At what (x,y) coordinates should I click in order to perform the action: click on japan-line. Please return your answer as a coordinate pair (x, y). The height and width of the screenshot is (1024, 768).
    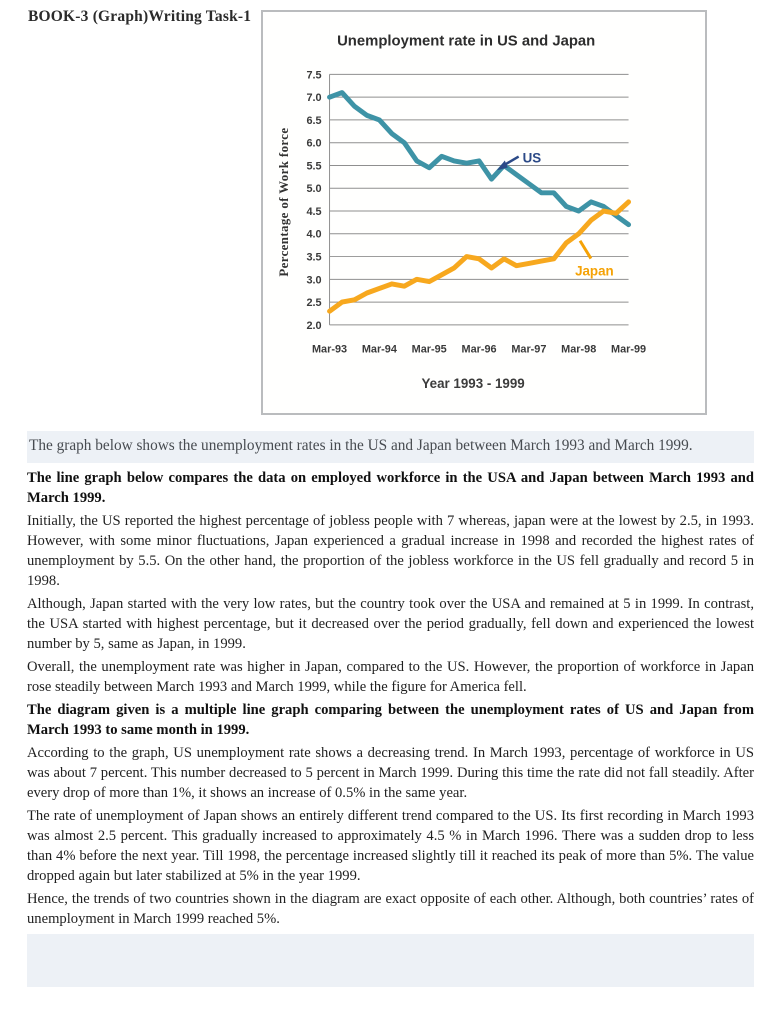
    Looking at the image, I should click on (479, 256).